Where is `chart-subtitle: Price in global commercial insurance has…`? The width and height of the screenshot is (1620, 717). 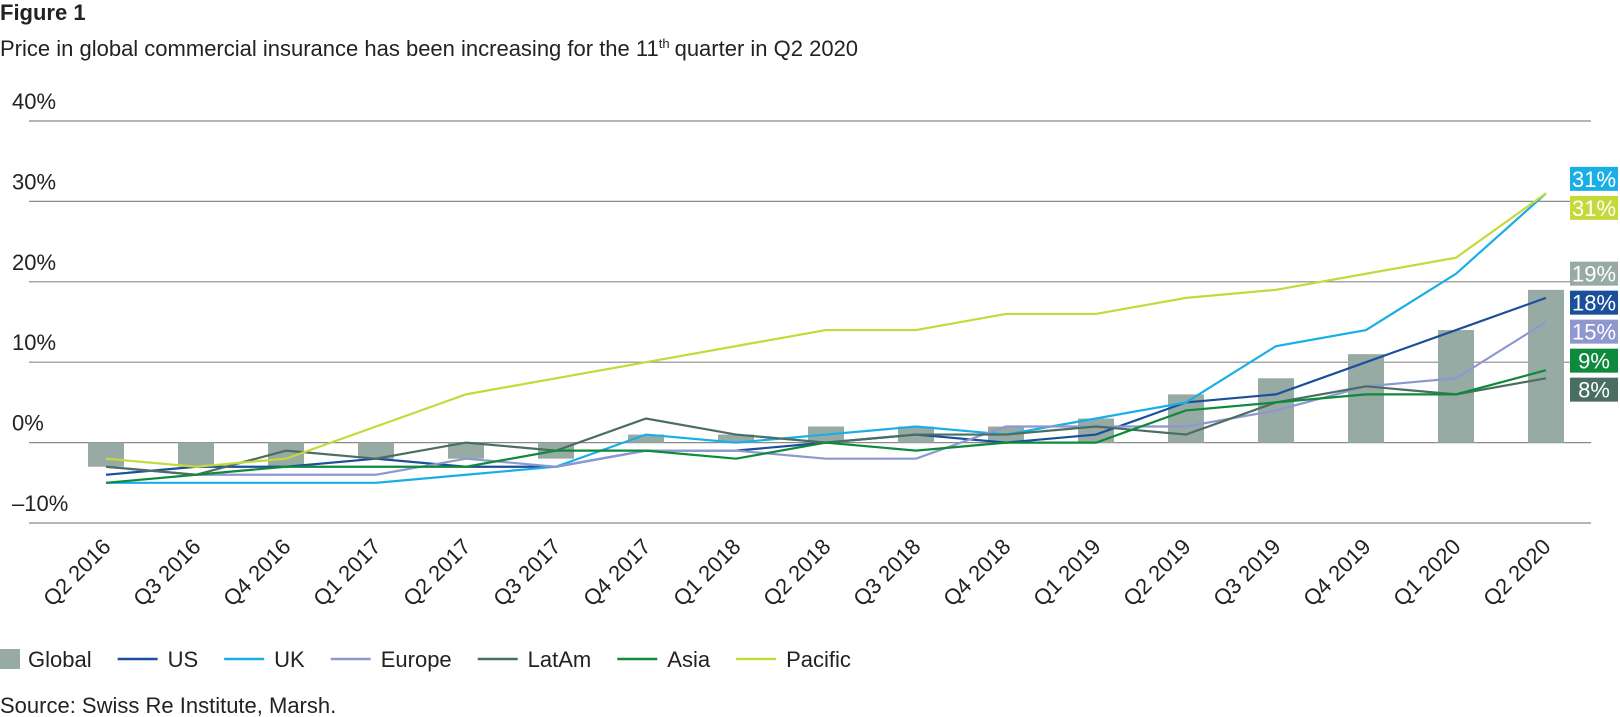 chart-subtitle: Price in global commercial insurance has… is located at coordinates (429, 48).